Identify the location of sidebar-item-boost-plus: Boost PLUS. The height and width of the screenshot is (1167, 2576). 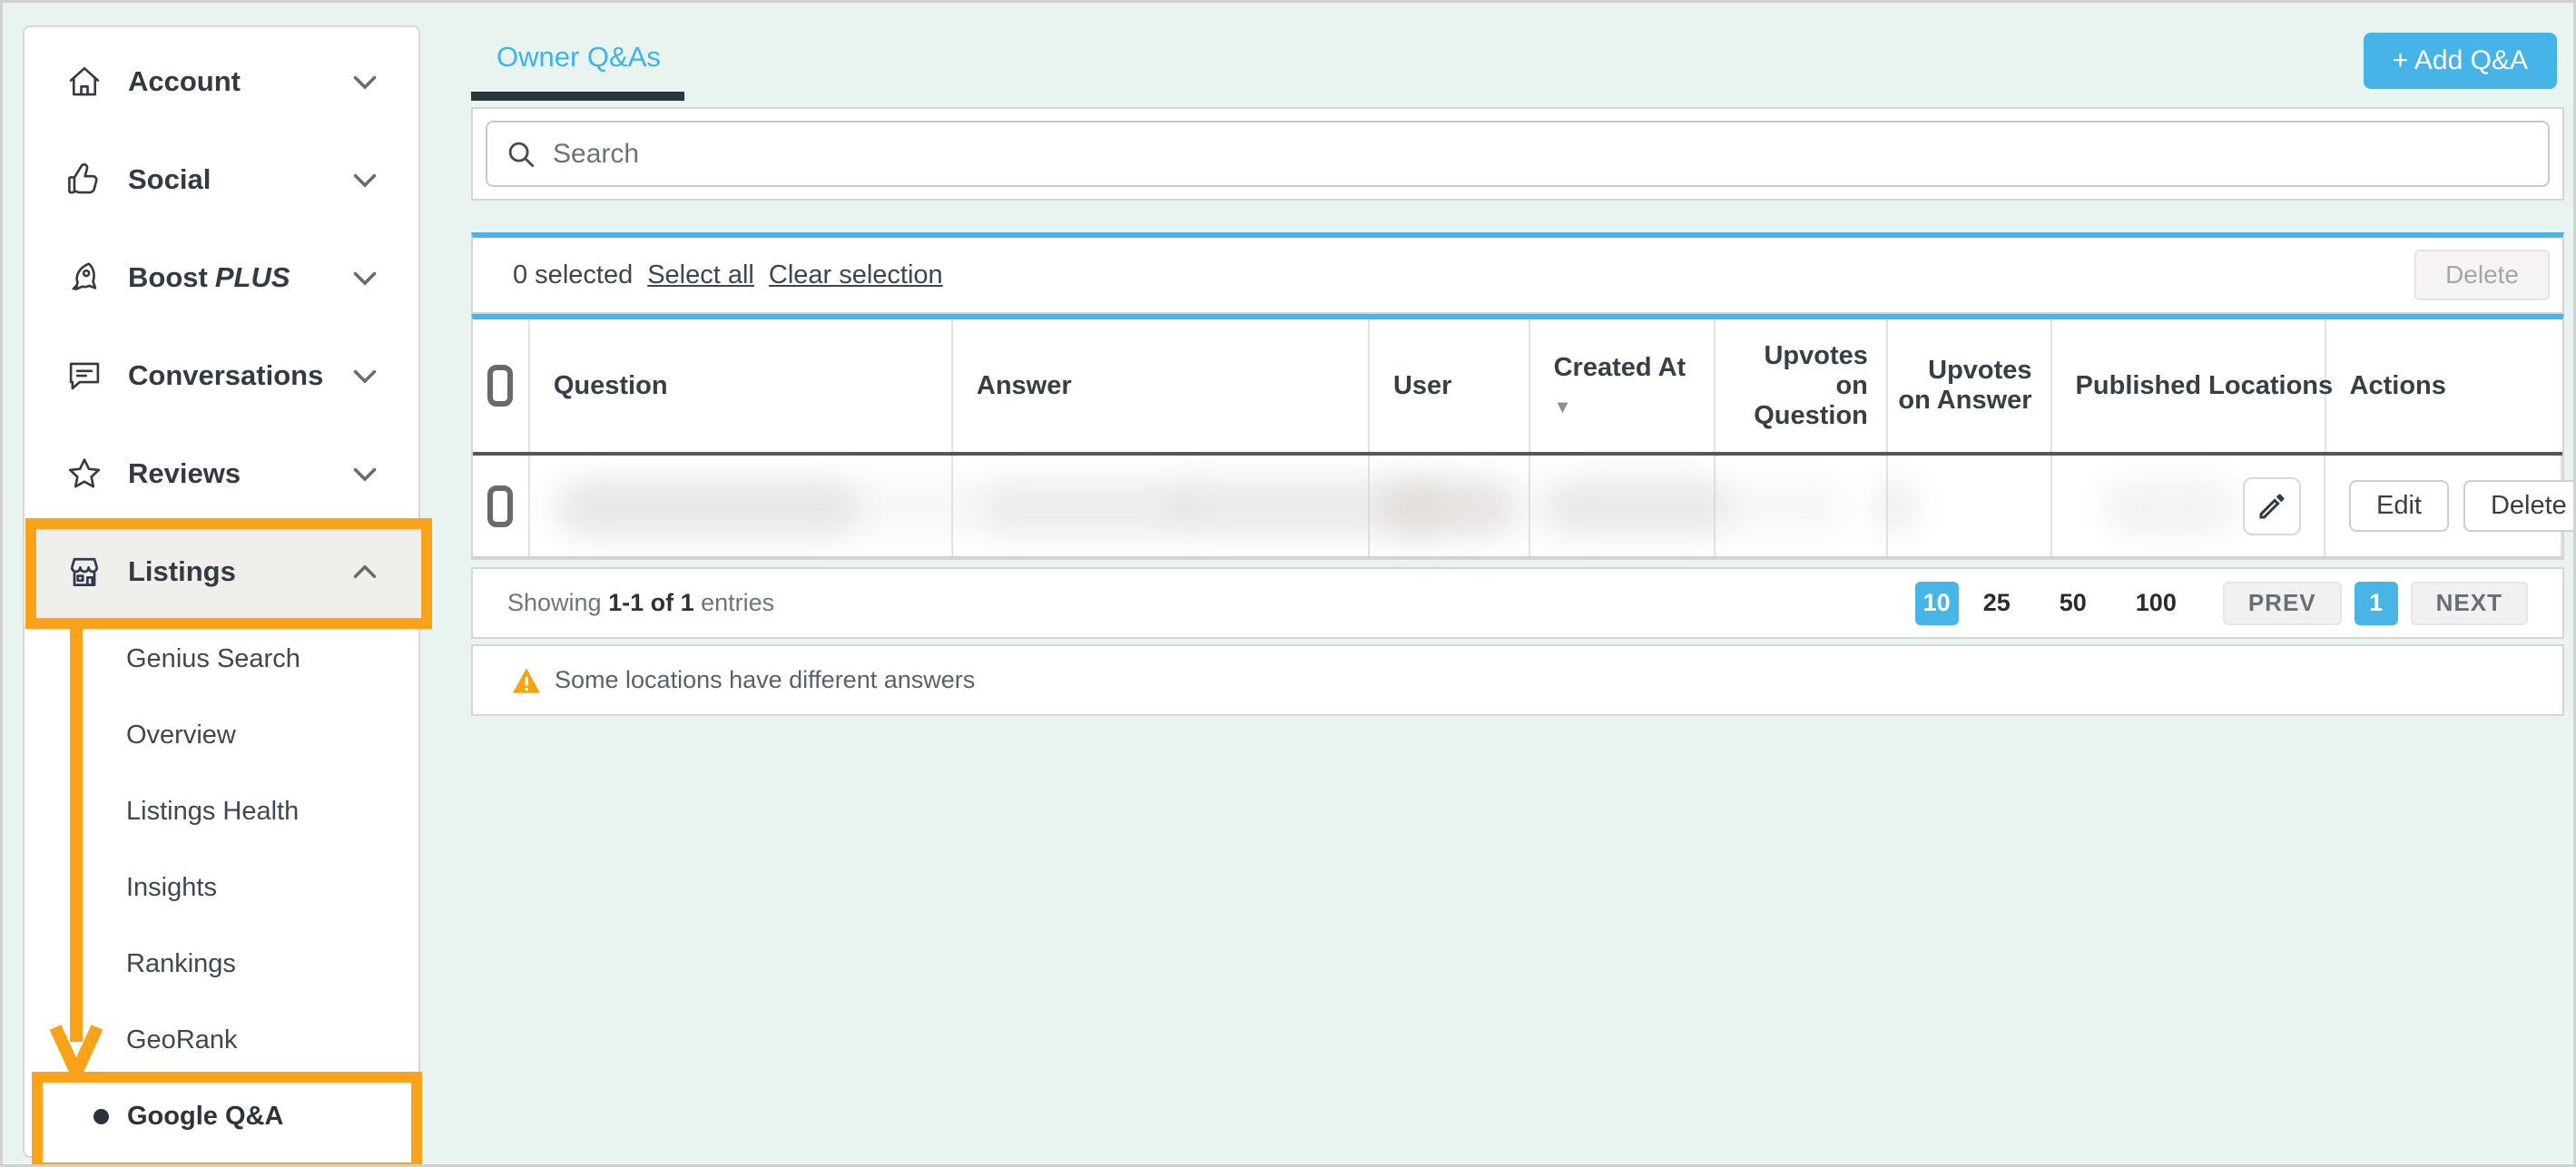
(221, 278).